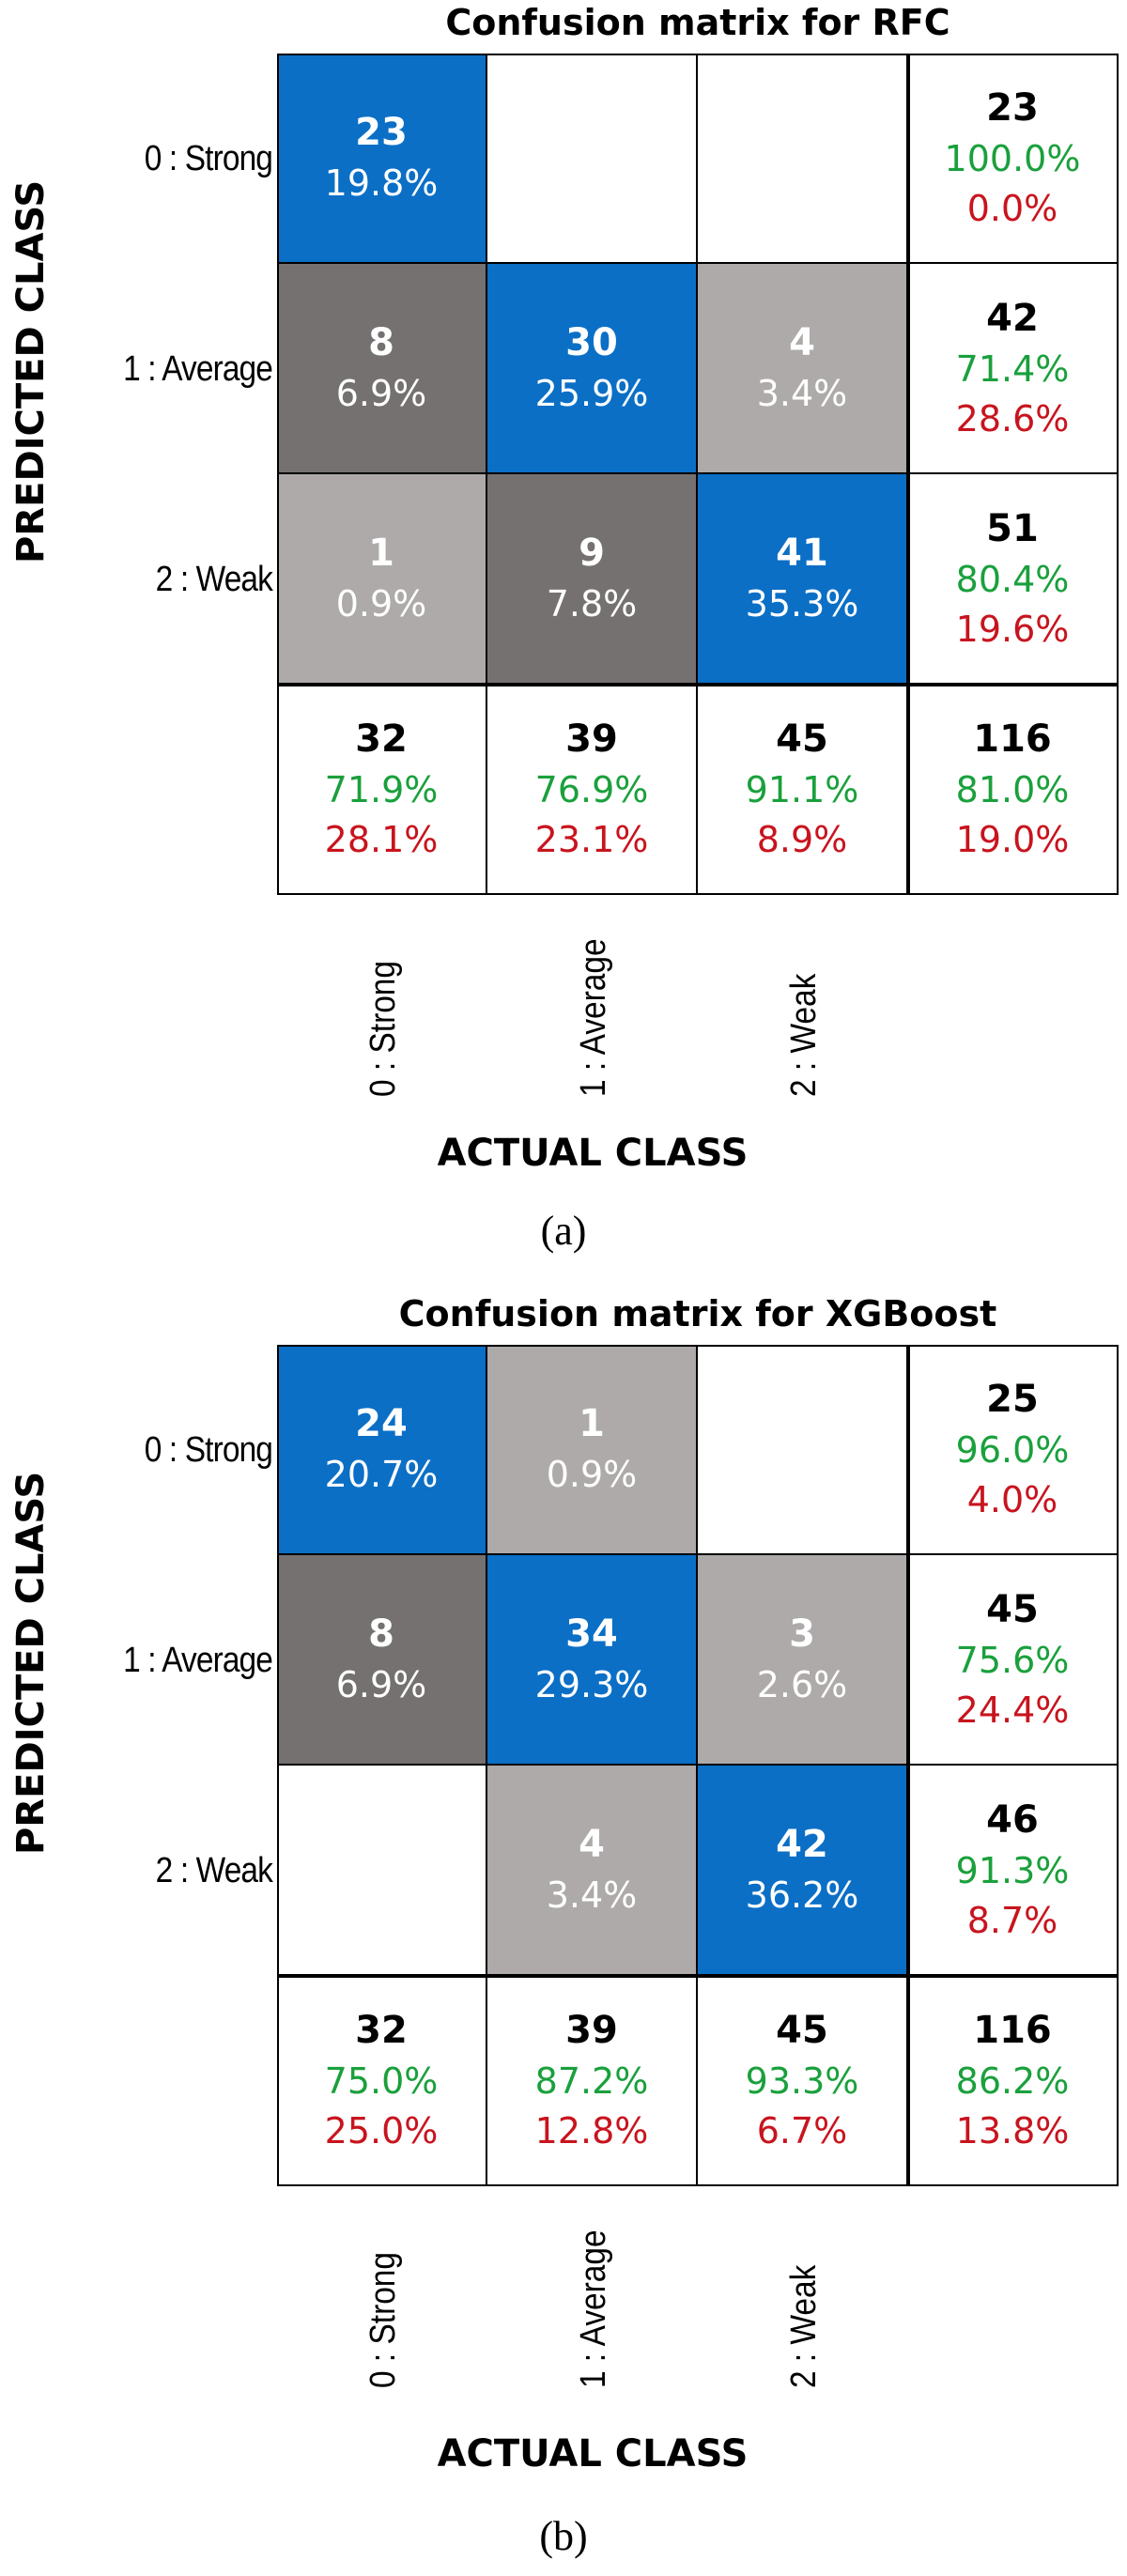 The width and height of the screenshot is (1127, 2576). I want to click on row-label-weak: 2 : Weak, so click(214, 1870).